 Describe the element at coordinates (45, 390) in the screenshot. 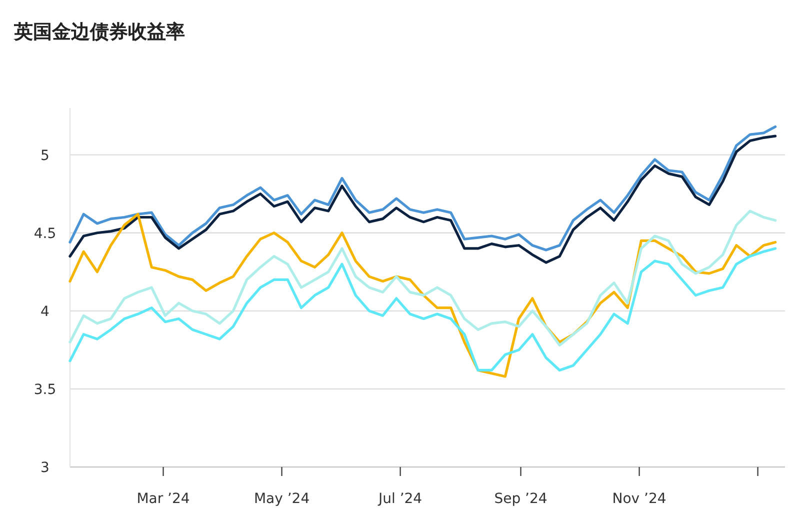

I see `y-tick-label: 3.5` at that location.